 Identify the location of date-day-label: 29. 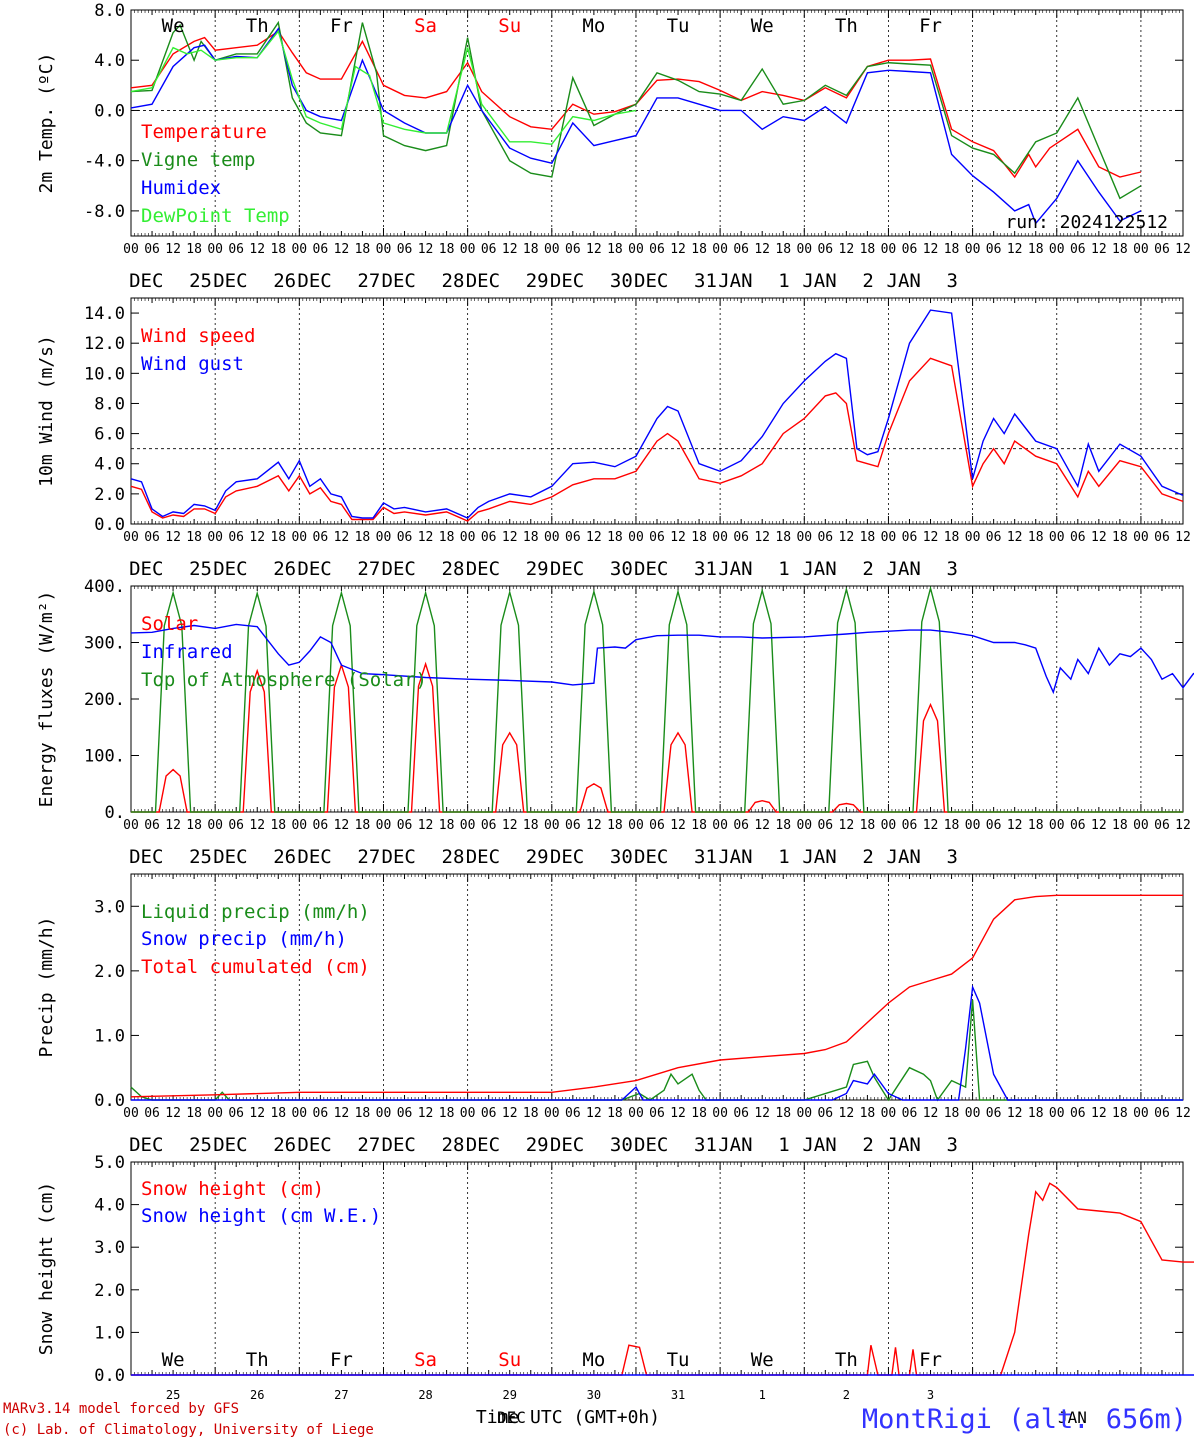
(537, 857).